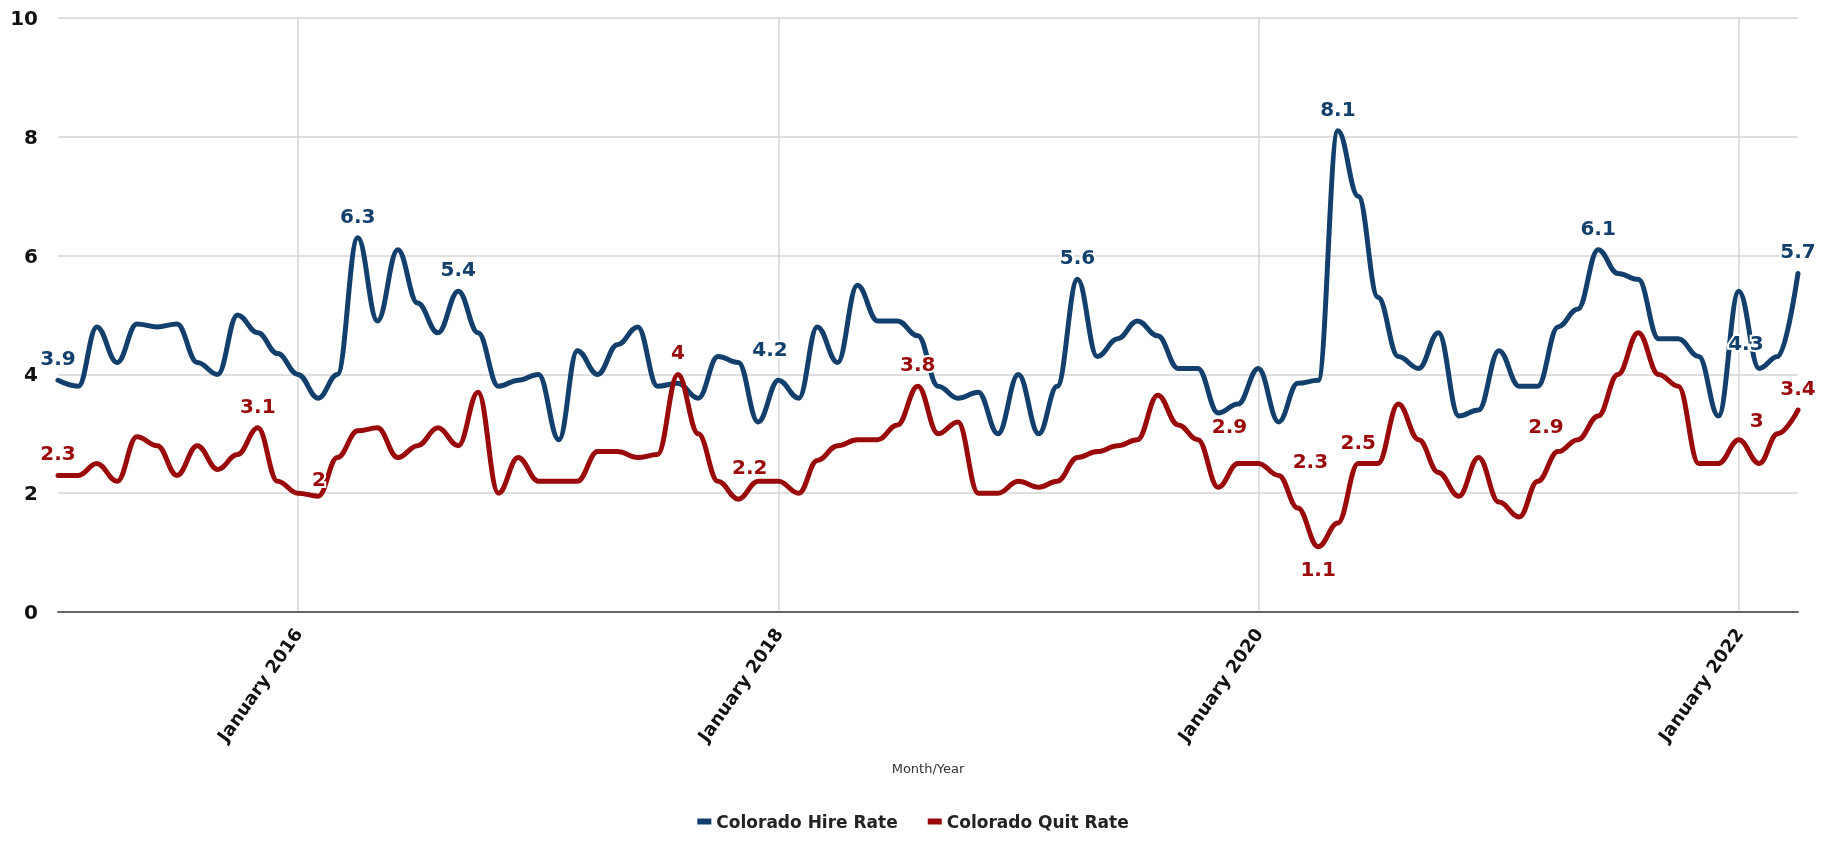  What do you see at coordinates (807, 821) in the screenshot?
I see `legend-label: Colorado Hire Rate` at bounding box center [807, 821].